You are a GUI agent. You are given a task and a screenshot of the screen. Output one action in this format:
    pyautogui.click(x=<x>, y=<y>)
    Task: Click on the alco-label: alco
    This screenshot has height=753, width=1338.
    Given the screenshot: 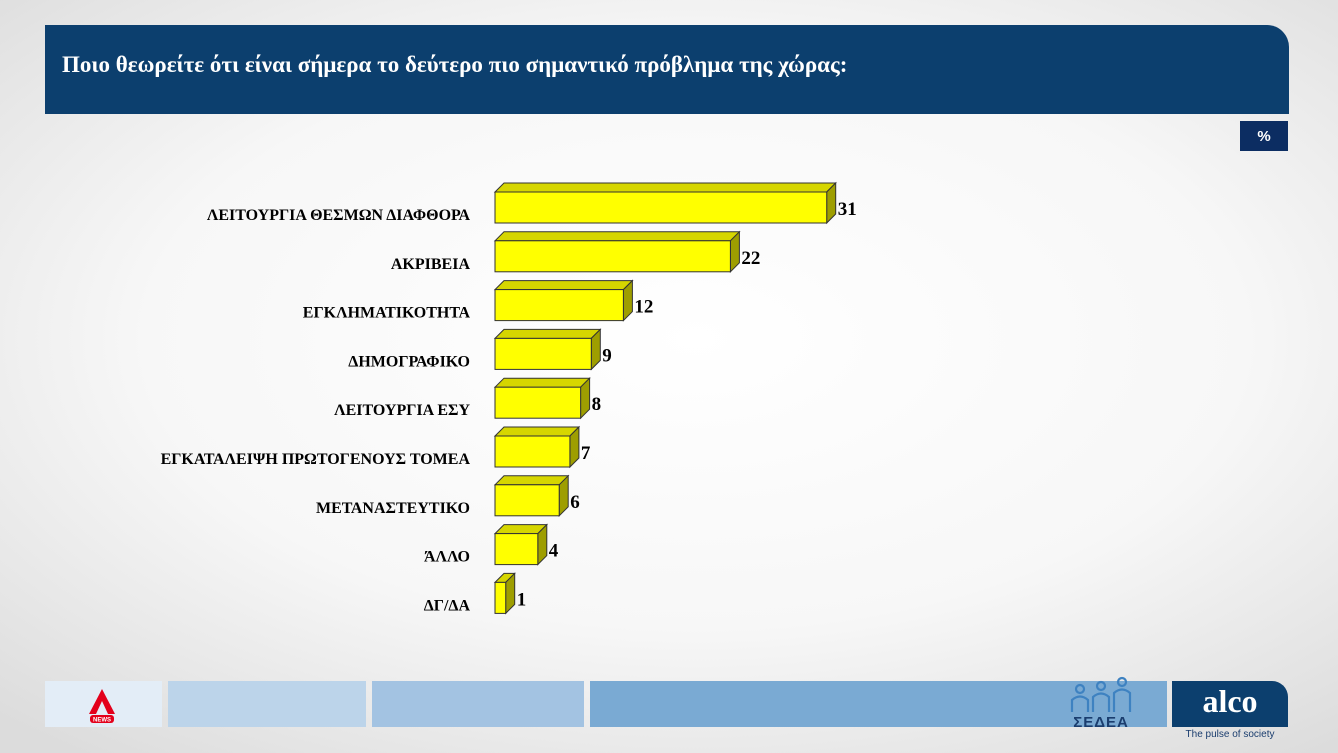 What is the action you would take?
    pyautogui.click(x=1230, y=700)
    